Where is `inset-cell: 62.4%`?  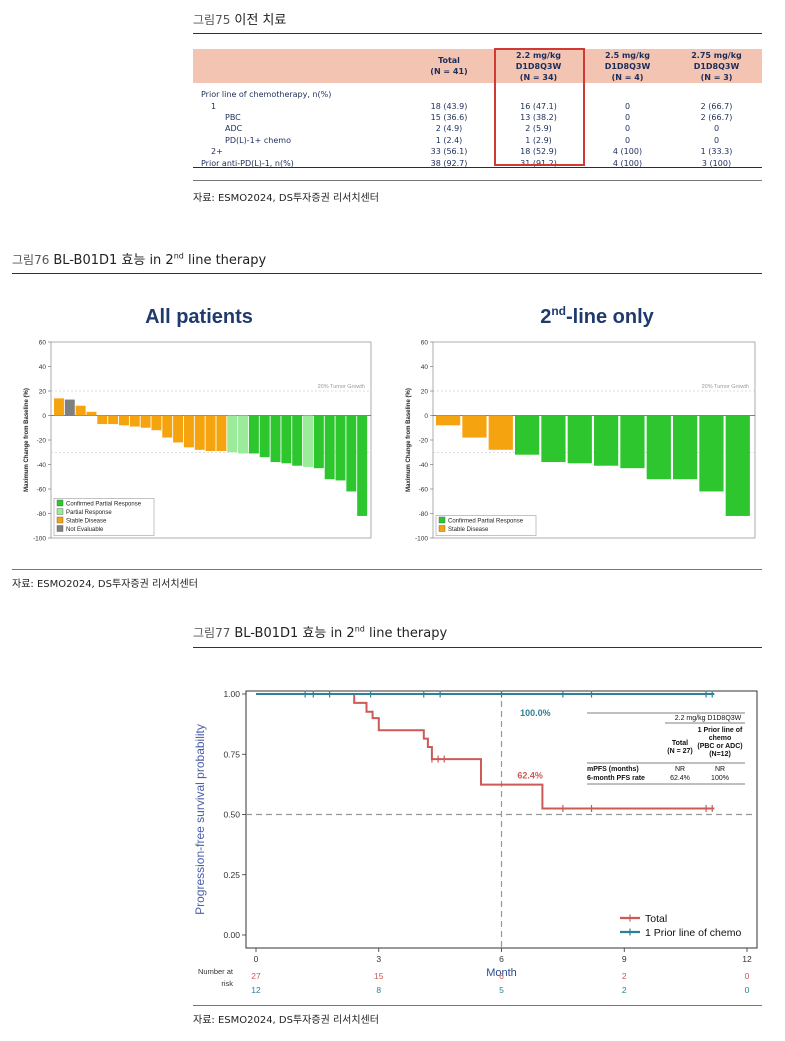 inset-cell: 62.4% is located at coordinates (680, 778).